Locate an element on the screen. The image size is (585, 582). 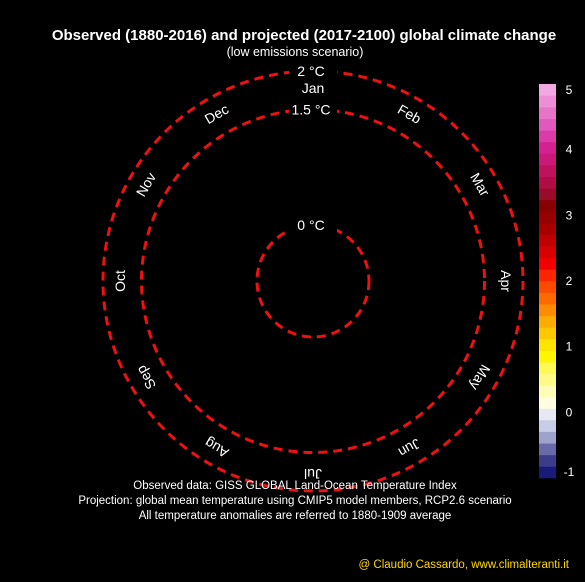
month-label-dec: Dec is located at coordinates (217, 114).